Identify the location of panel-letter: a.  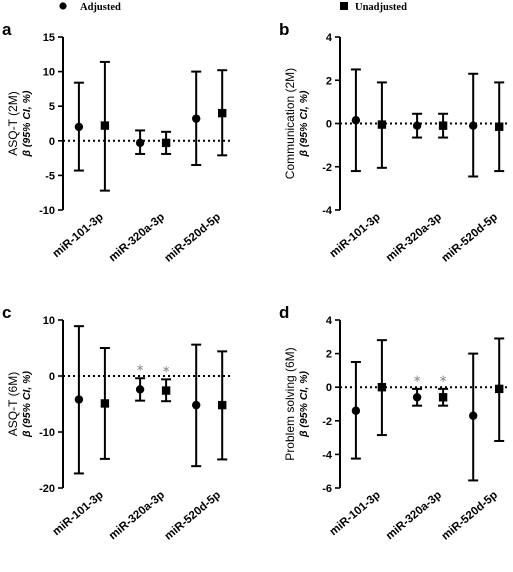
(7, 29).